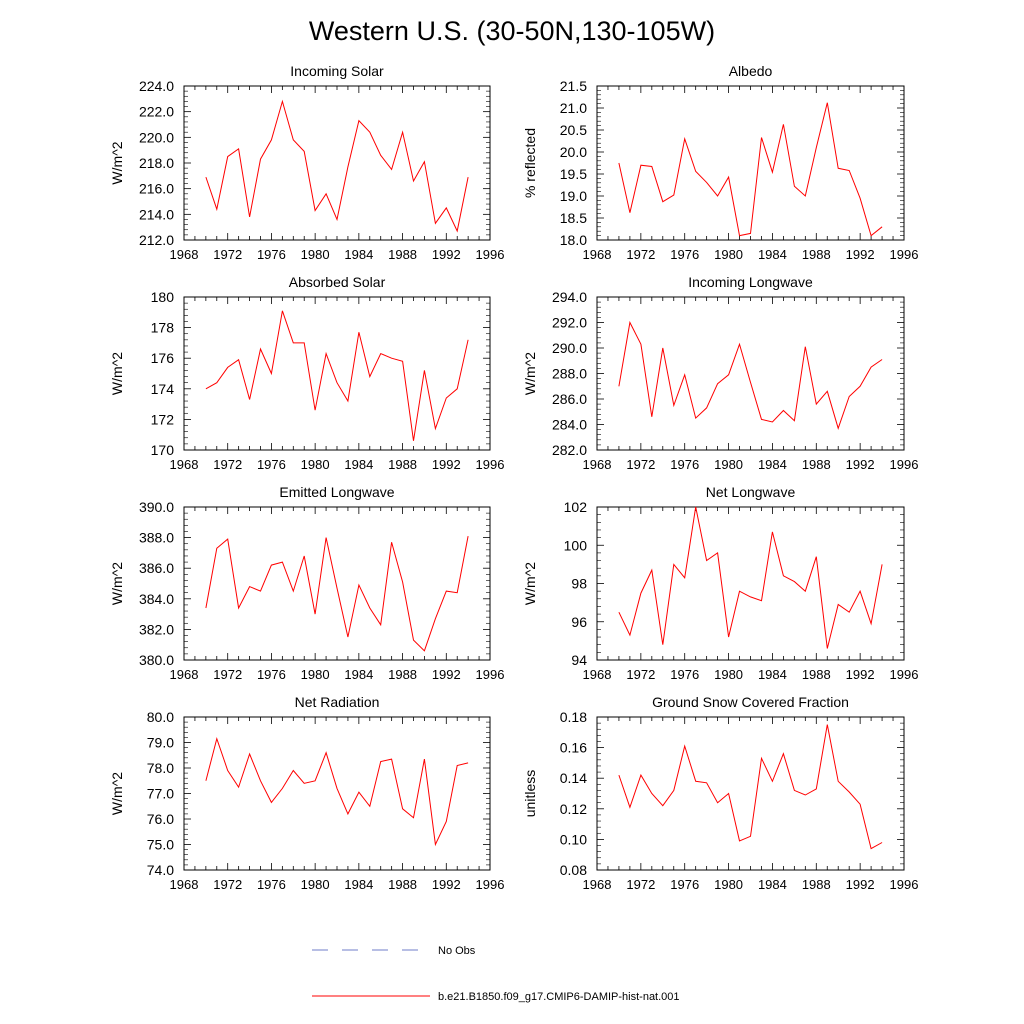 This screenshot has width=1024, height=1024. Describe the element at coordinates (569, 450) in the screenshot. I see `y-tick-label: 282.0` at that location.